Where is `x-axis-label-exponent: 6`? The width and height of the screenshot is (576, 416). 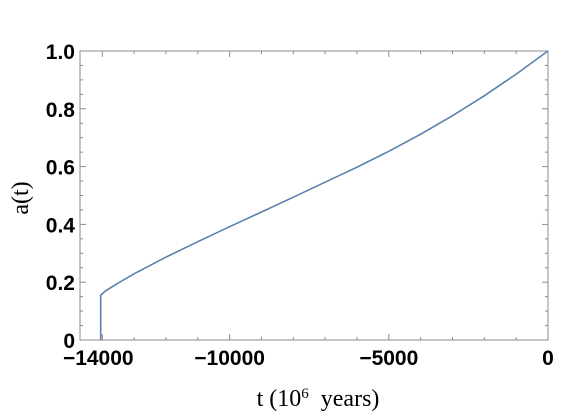
x-axis-label-exponent: 6 is located at coordinates (305, 394).